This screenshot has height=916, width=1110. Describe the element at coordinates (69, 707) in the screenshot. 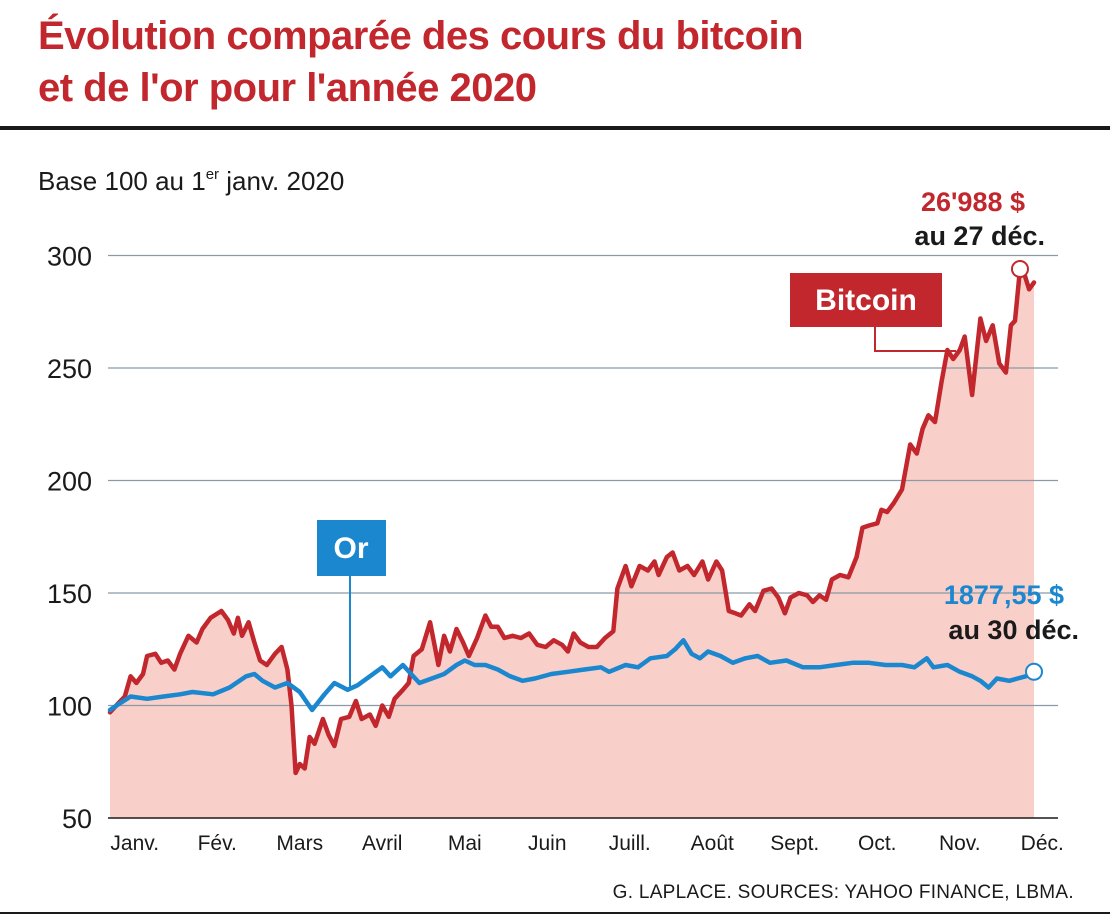

I see `y-tick-label-100: 100` at that location.